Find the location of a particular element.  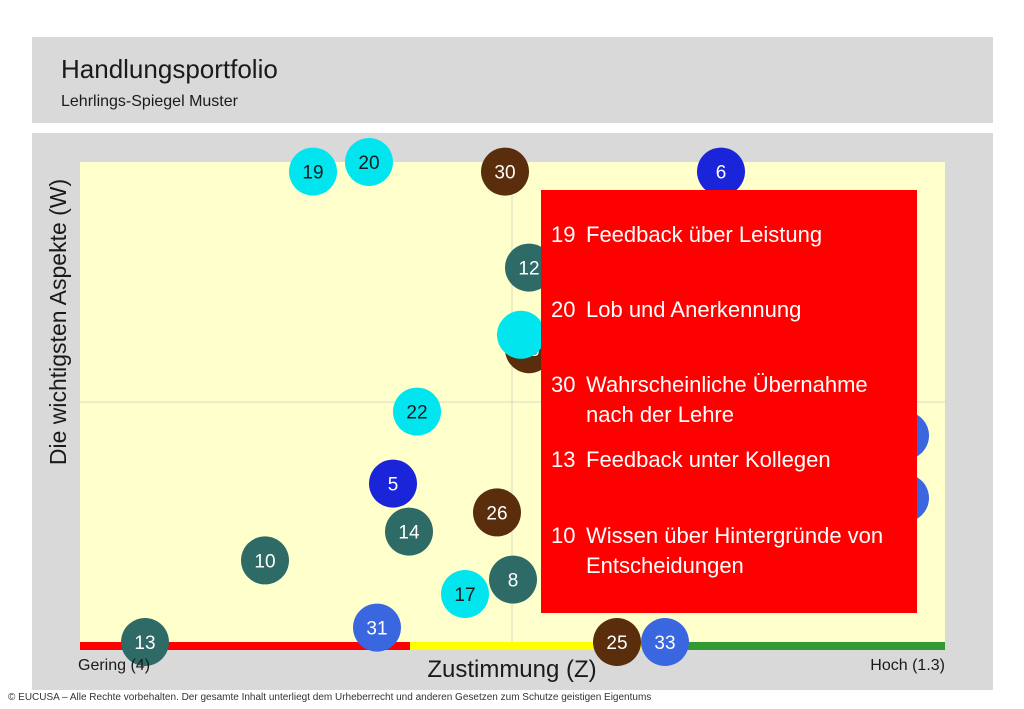

data-point: 20 is located at coordinates (369, 162).